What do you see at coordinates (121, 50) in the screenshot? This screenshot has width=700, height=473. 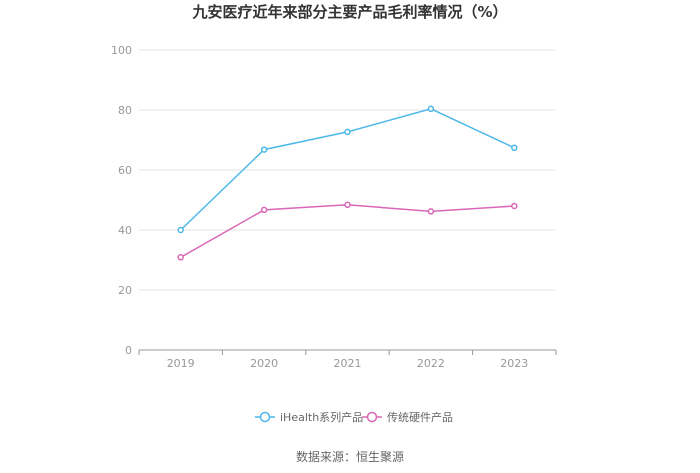 I see `y-tick-label: 100` at bounding box center [121, 50].